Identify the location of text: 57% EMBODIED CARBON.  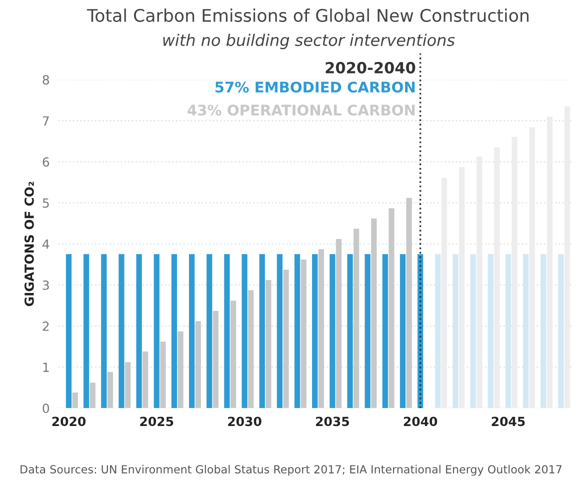
(315, 87).